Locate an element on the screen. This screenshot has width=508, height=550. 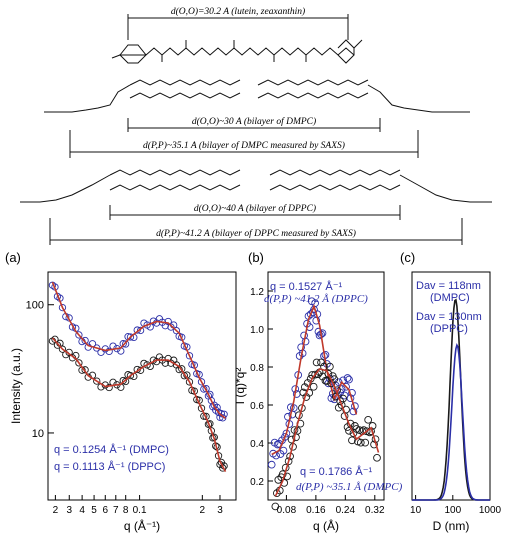
y-tick-label: 0.6 is located at coordinates (257, 406).